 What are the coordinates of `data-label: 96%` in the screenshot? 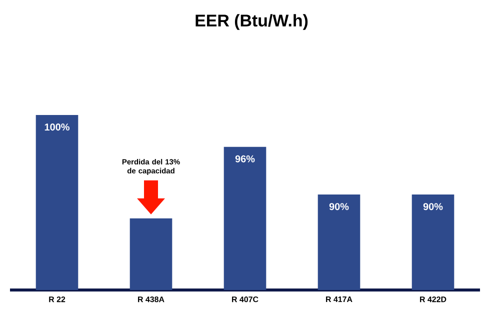 It's located at (245, 158).